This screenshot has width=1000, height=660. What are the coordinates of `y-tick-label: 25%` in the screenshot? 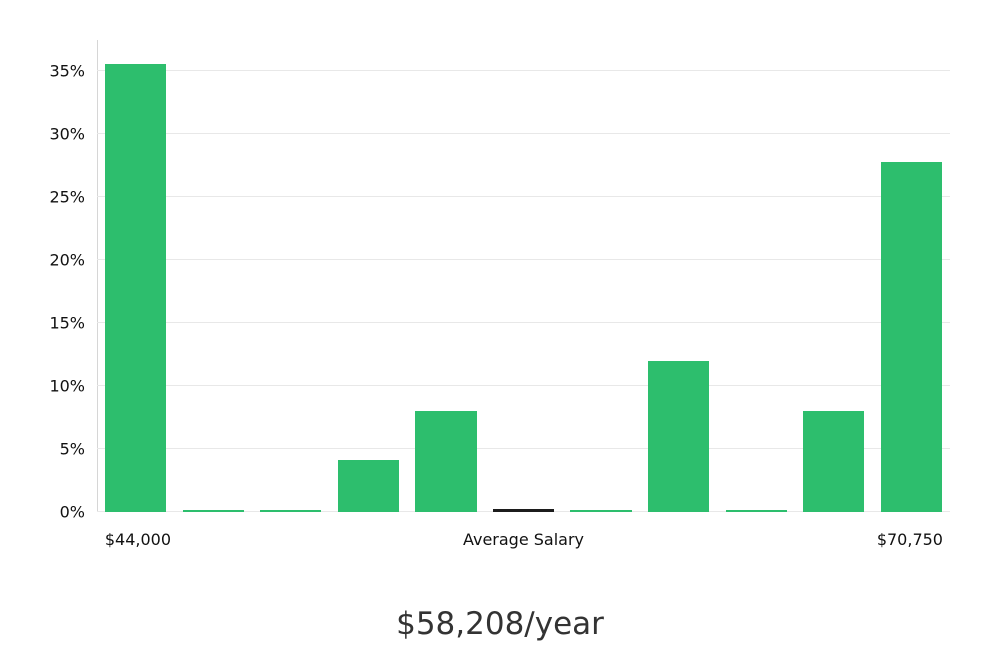 It's located at (67, 197).